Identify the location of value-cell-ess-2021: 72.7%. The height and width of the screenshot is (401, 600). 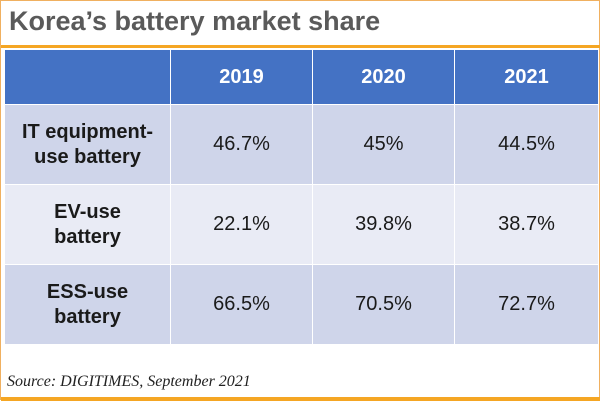
(526, 304).